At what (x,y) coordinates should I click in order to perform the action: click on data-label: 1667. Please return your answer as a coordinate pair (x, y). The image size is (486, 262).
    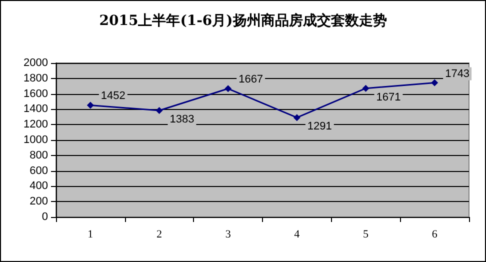
    Looking at the image, I should click on (251, 80).